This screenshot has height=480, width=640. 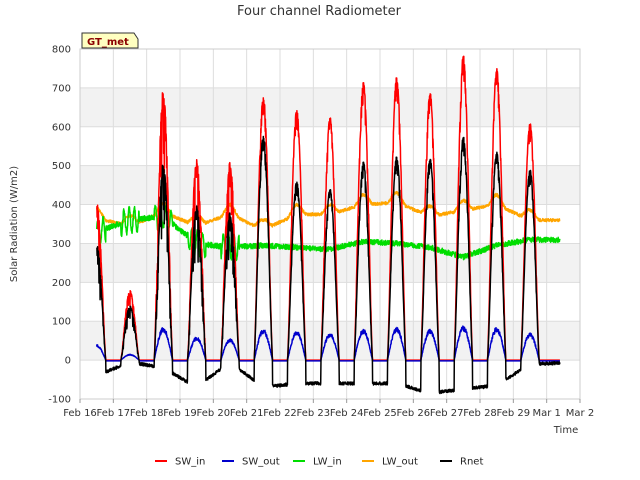 I want to click on series-line-lw-in, so click(x=328, y=232).